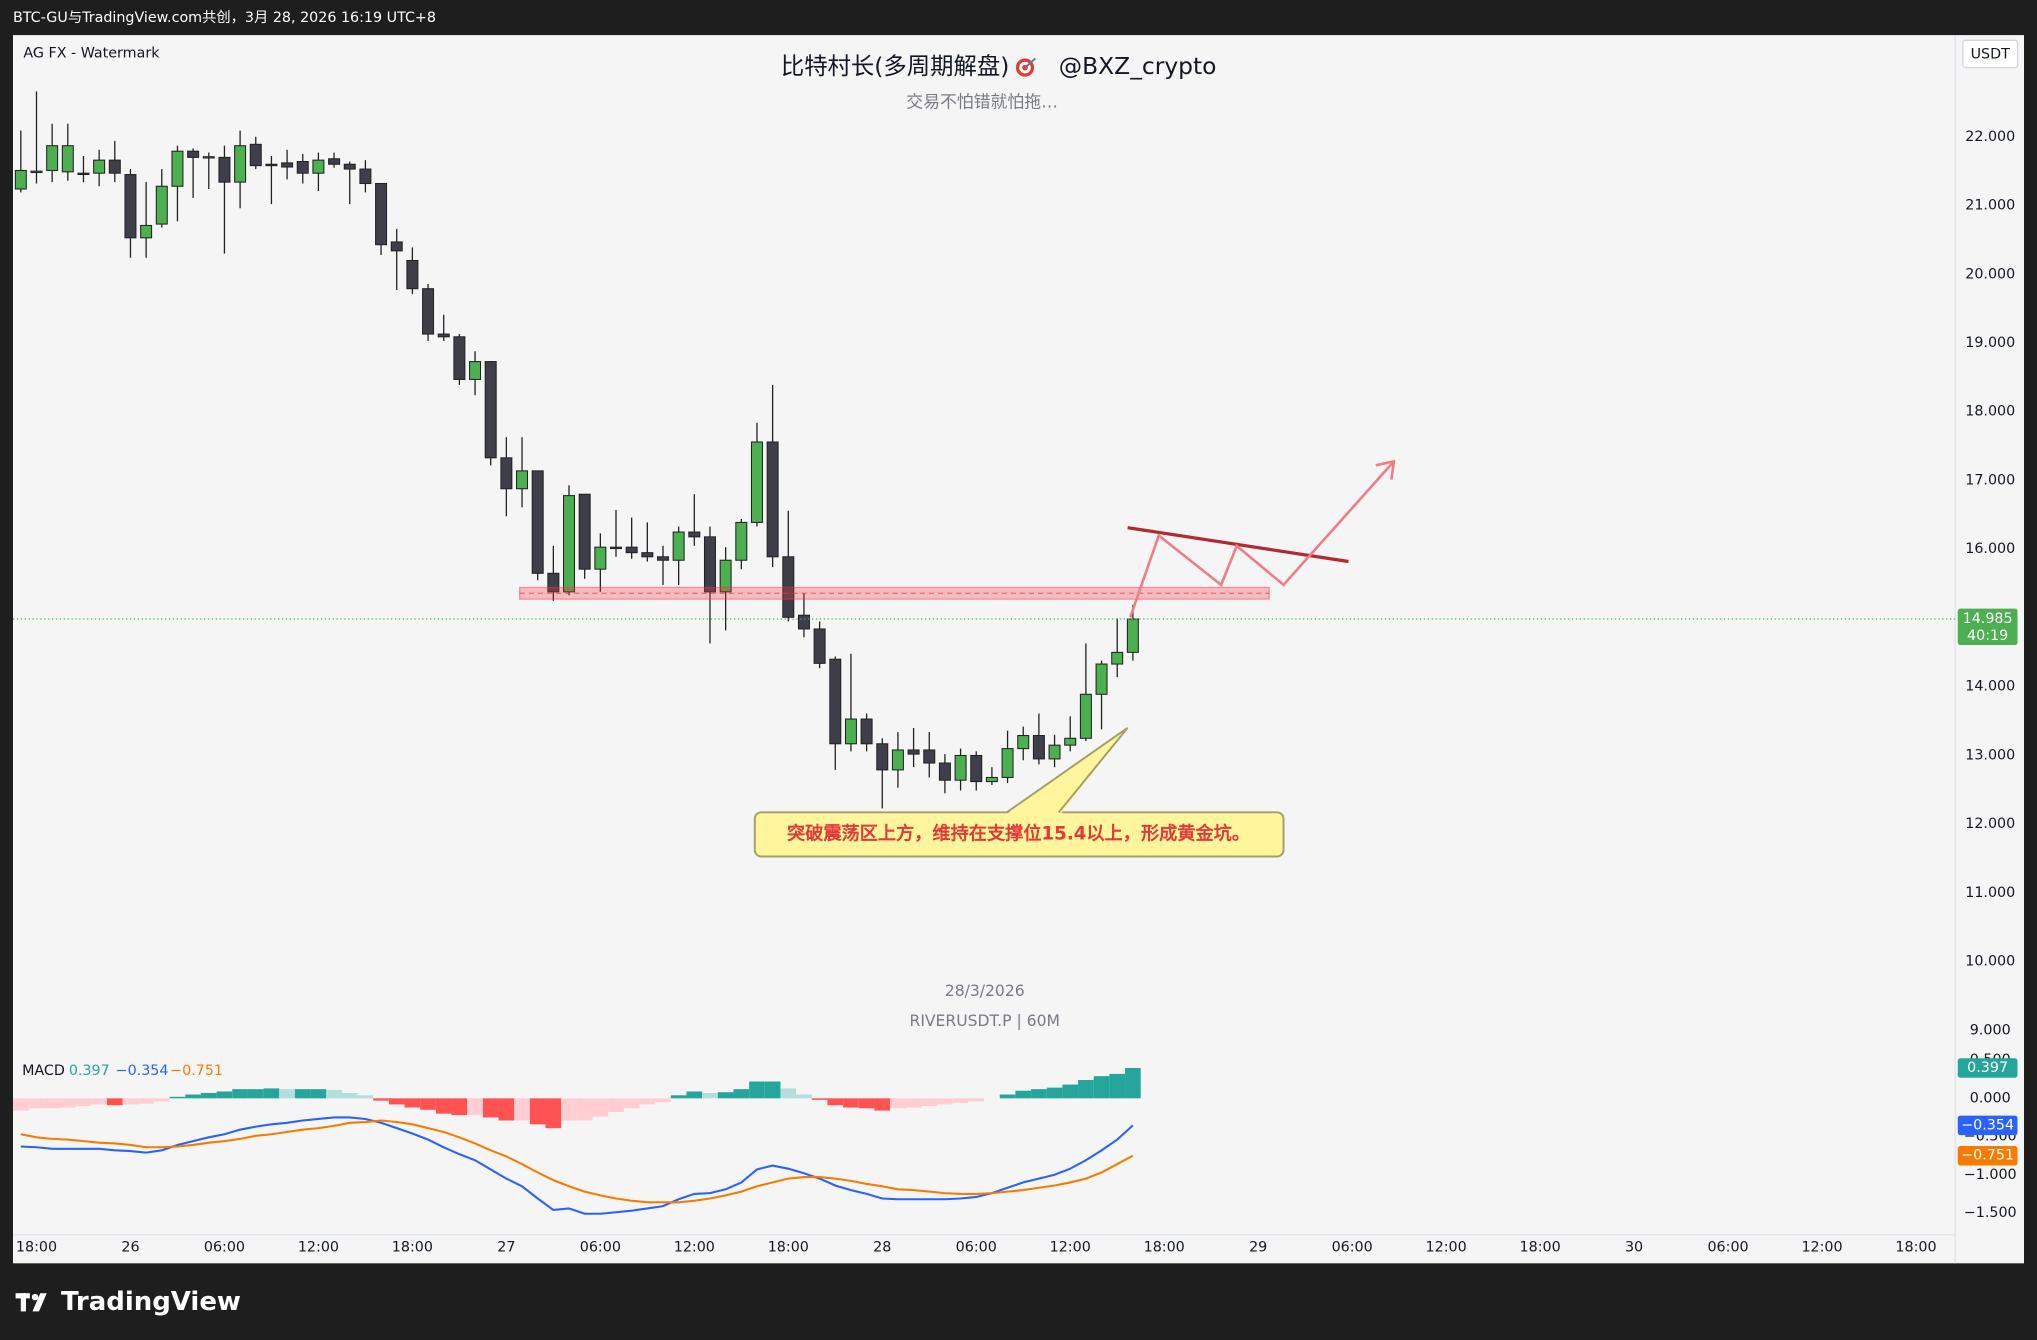  I want to click on target-icon, so click(1026, 67).